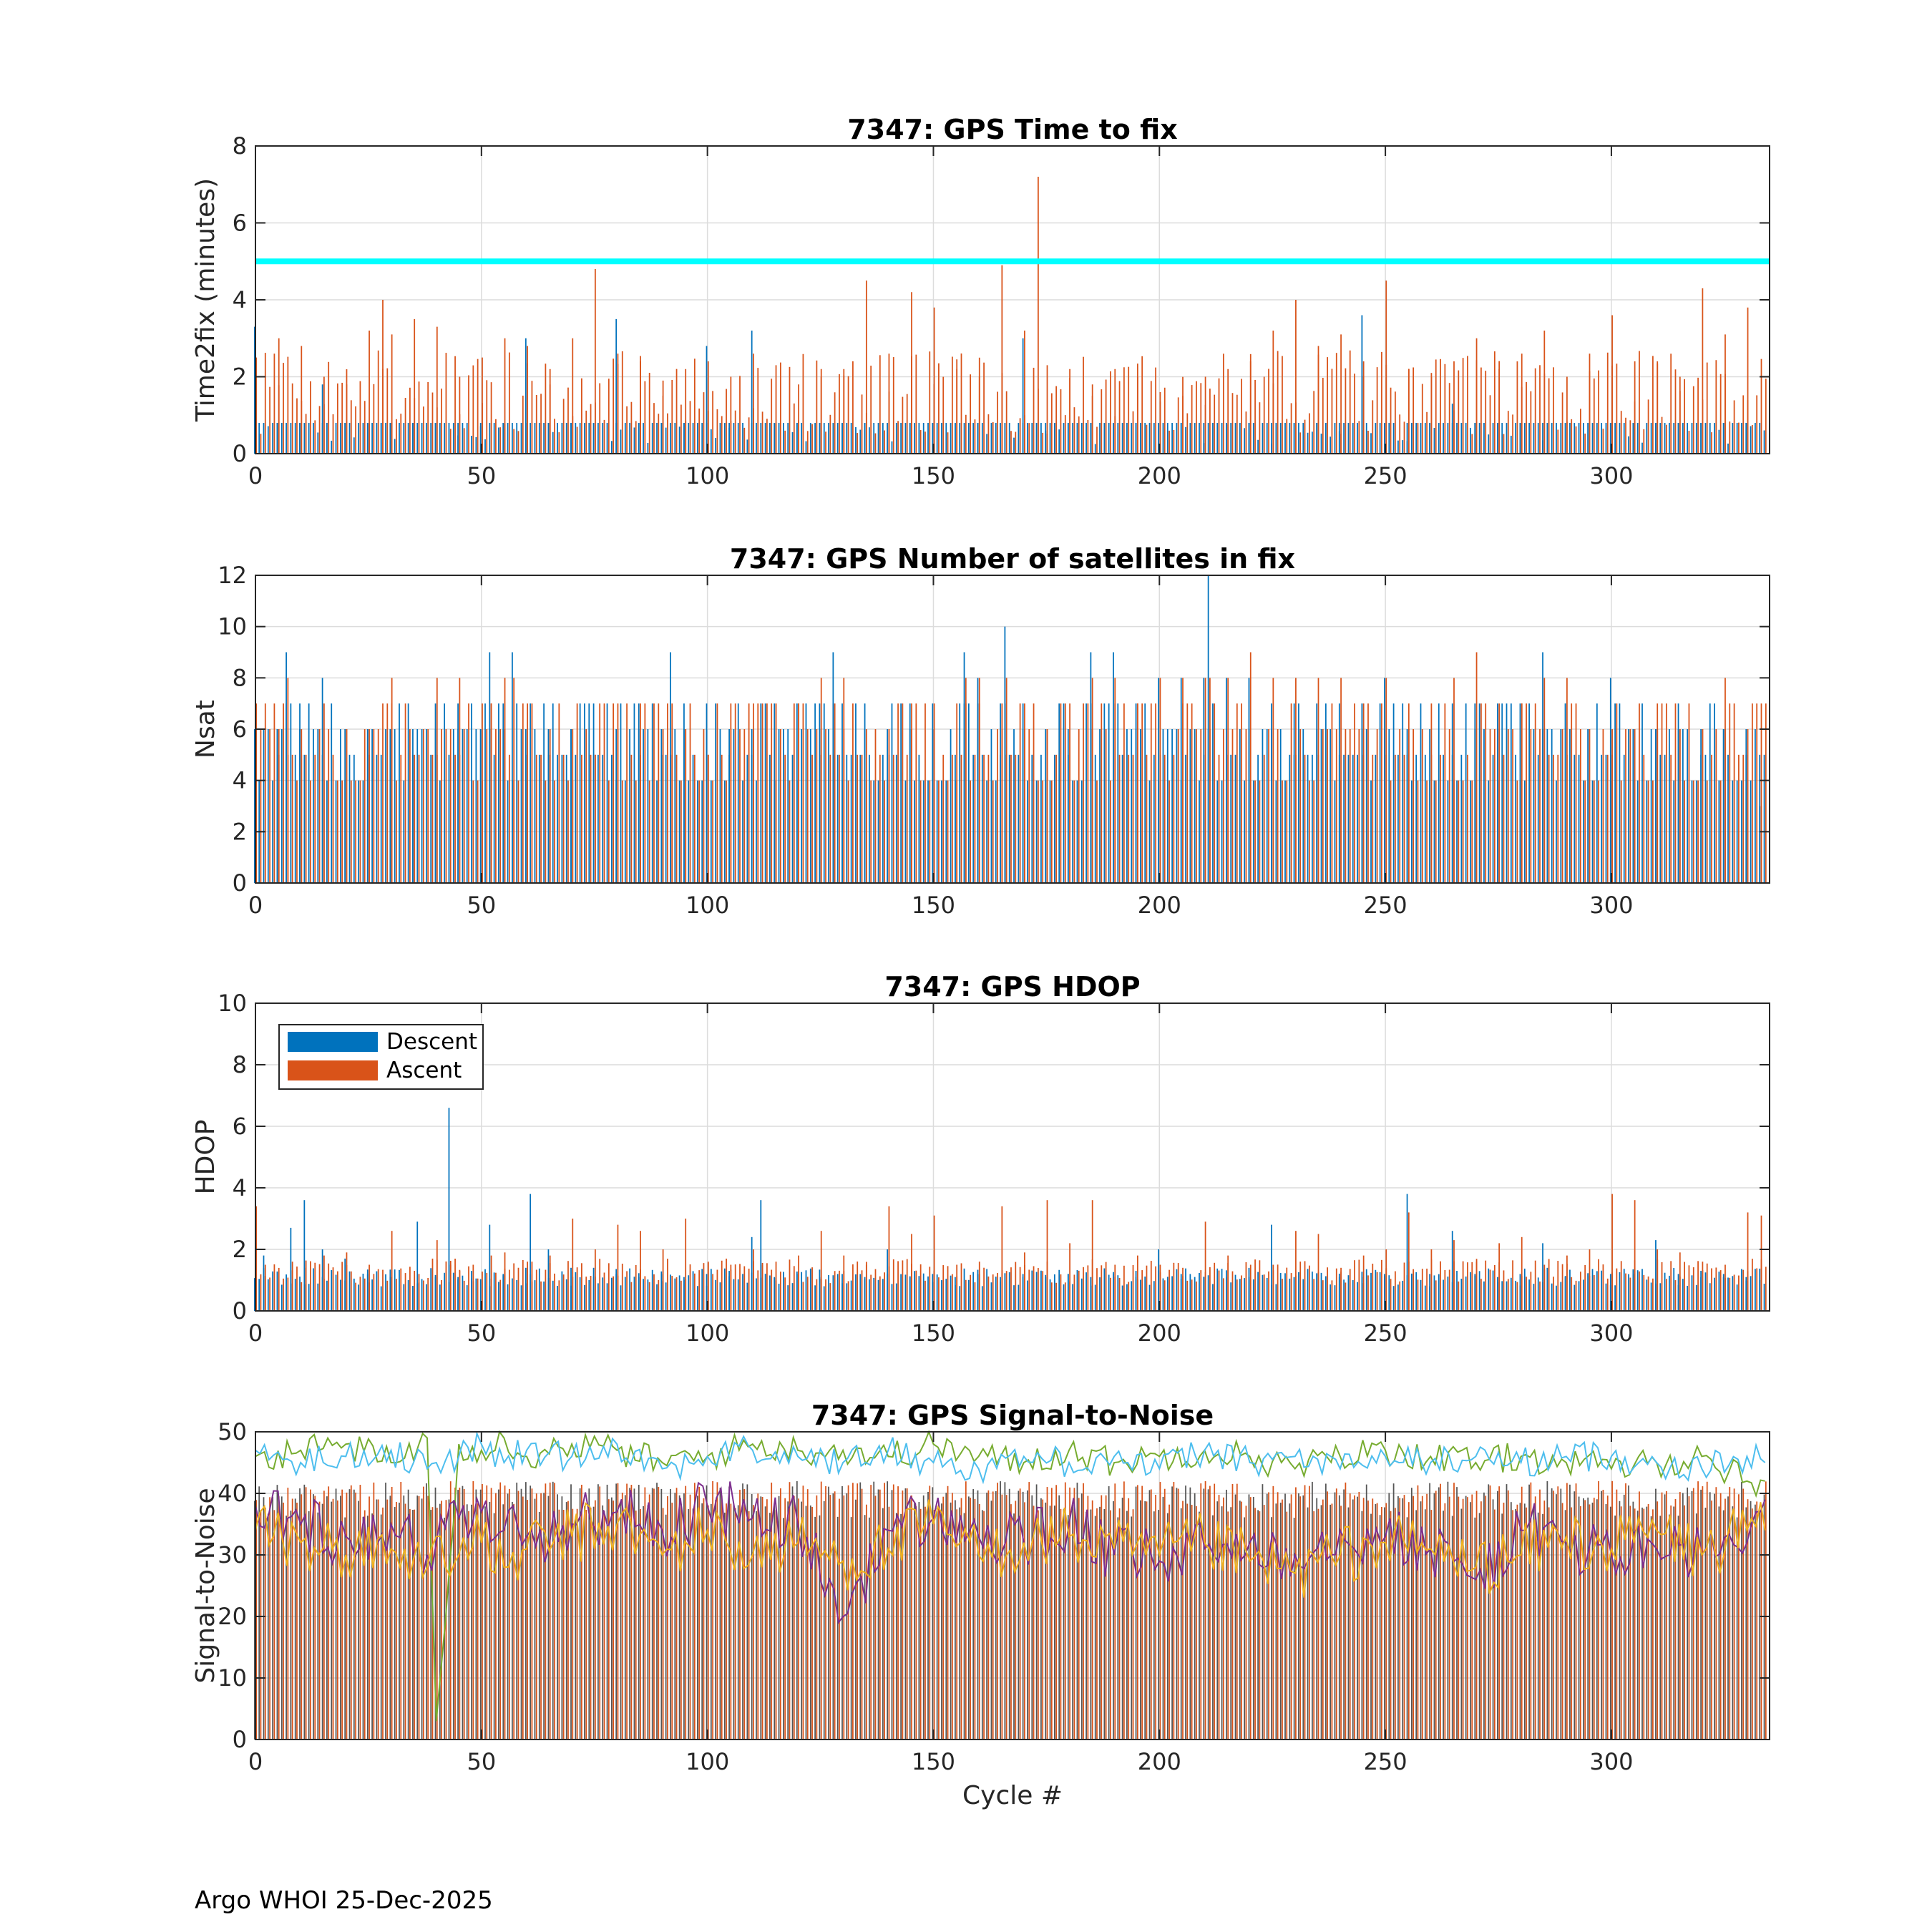  I want to click on data-layer, so click(1010, 1585).